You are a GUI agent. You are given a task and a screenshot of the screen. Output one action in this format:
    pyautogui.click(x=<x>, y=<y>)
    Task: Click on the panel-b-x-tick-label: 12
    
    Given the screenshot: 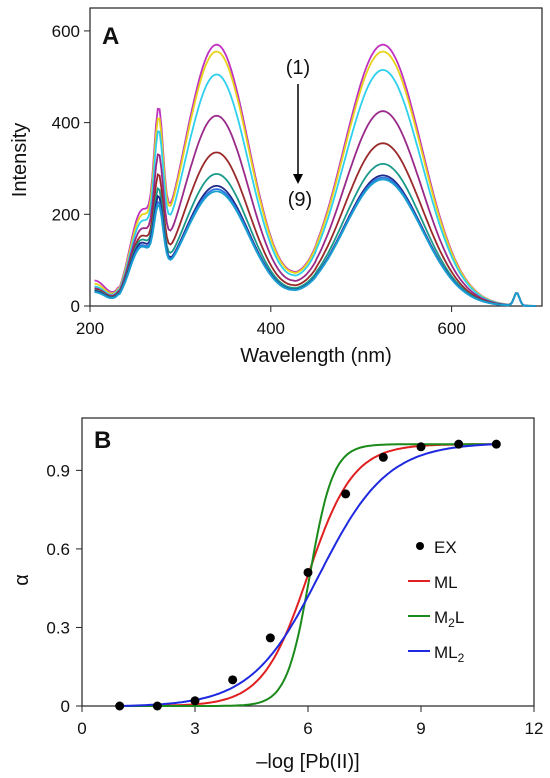 What is the action you would take?
    pyautogui.click(x=534, y=728)
    